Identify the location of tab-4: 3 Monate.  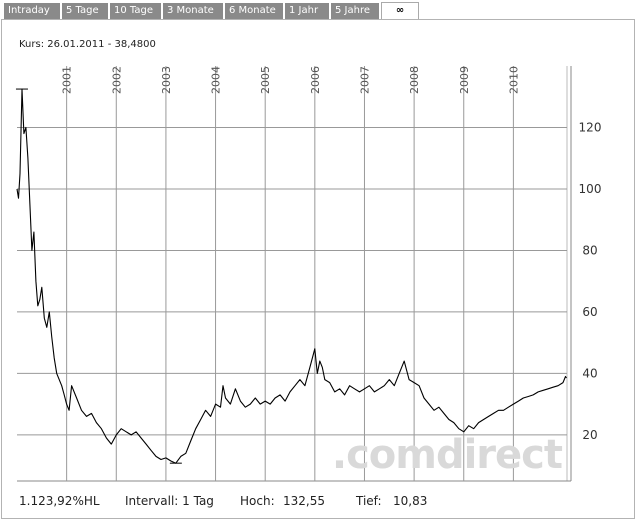
(193, 11).